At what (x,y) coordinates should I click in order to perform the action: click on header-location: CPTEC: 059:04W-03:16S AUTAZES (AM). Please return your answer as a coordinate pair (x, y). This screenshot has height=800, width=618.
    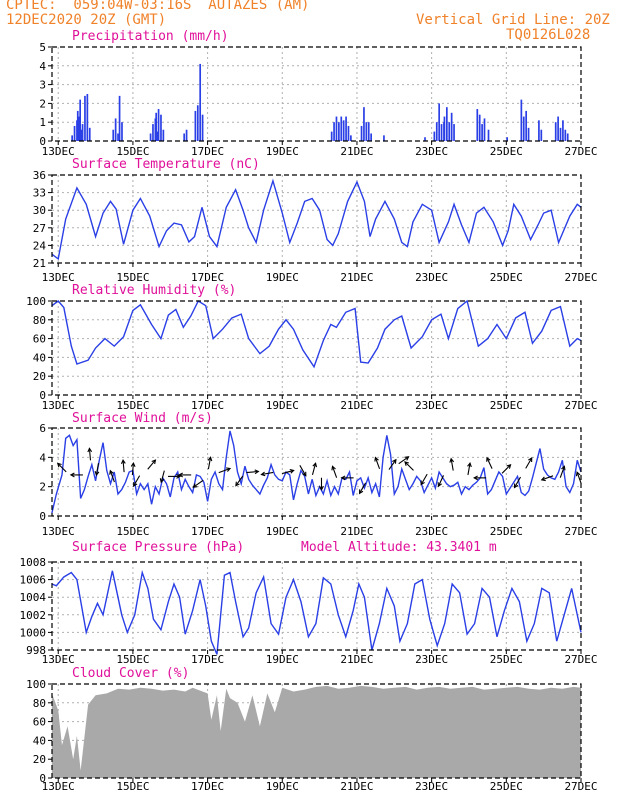
    Looking at the image, I should click on (158, 6).